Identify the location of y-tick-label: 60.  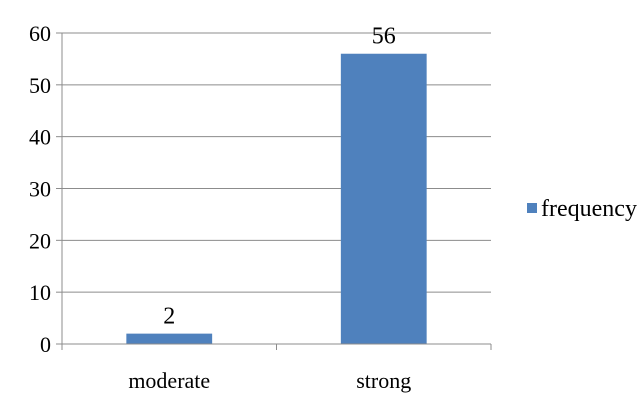
(40, 33).